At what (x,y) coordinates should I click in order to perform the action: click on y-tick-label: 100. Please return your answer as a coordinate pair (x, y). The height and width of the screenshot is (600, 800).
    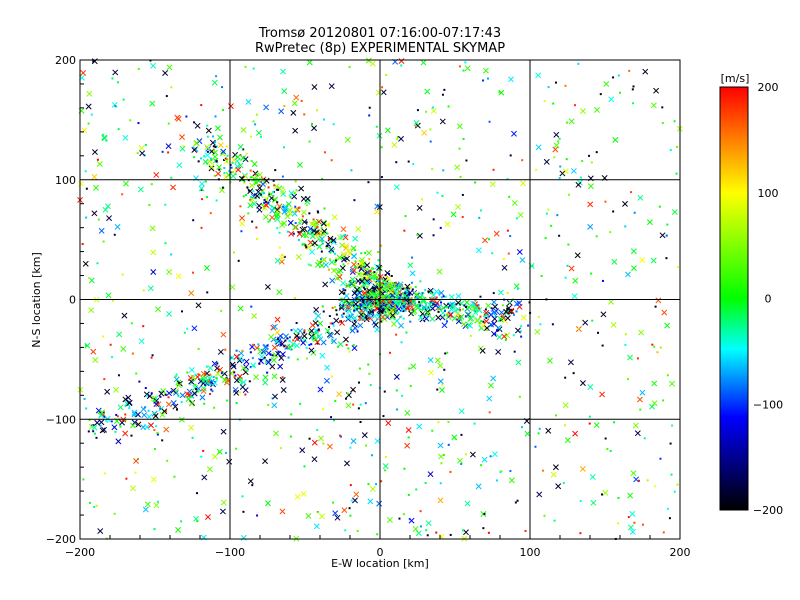
    Looking at the image, I should click on (65, 180).